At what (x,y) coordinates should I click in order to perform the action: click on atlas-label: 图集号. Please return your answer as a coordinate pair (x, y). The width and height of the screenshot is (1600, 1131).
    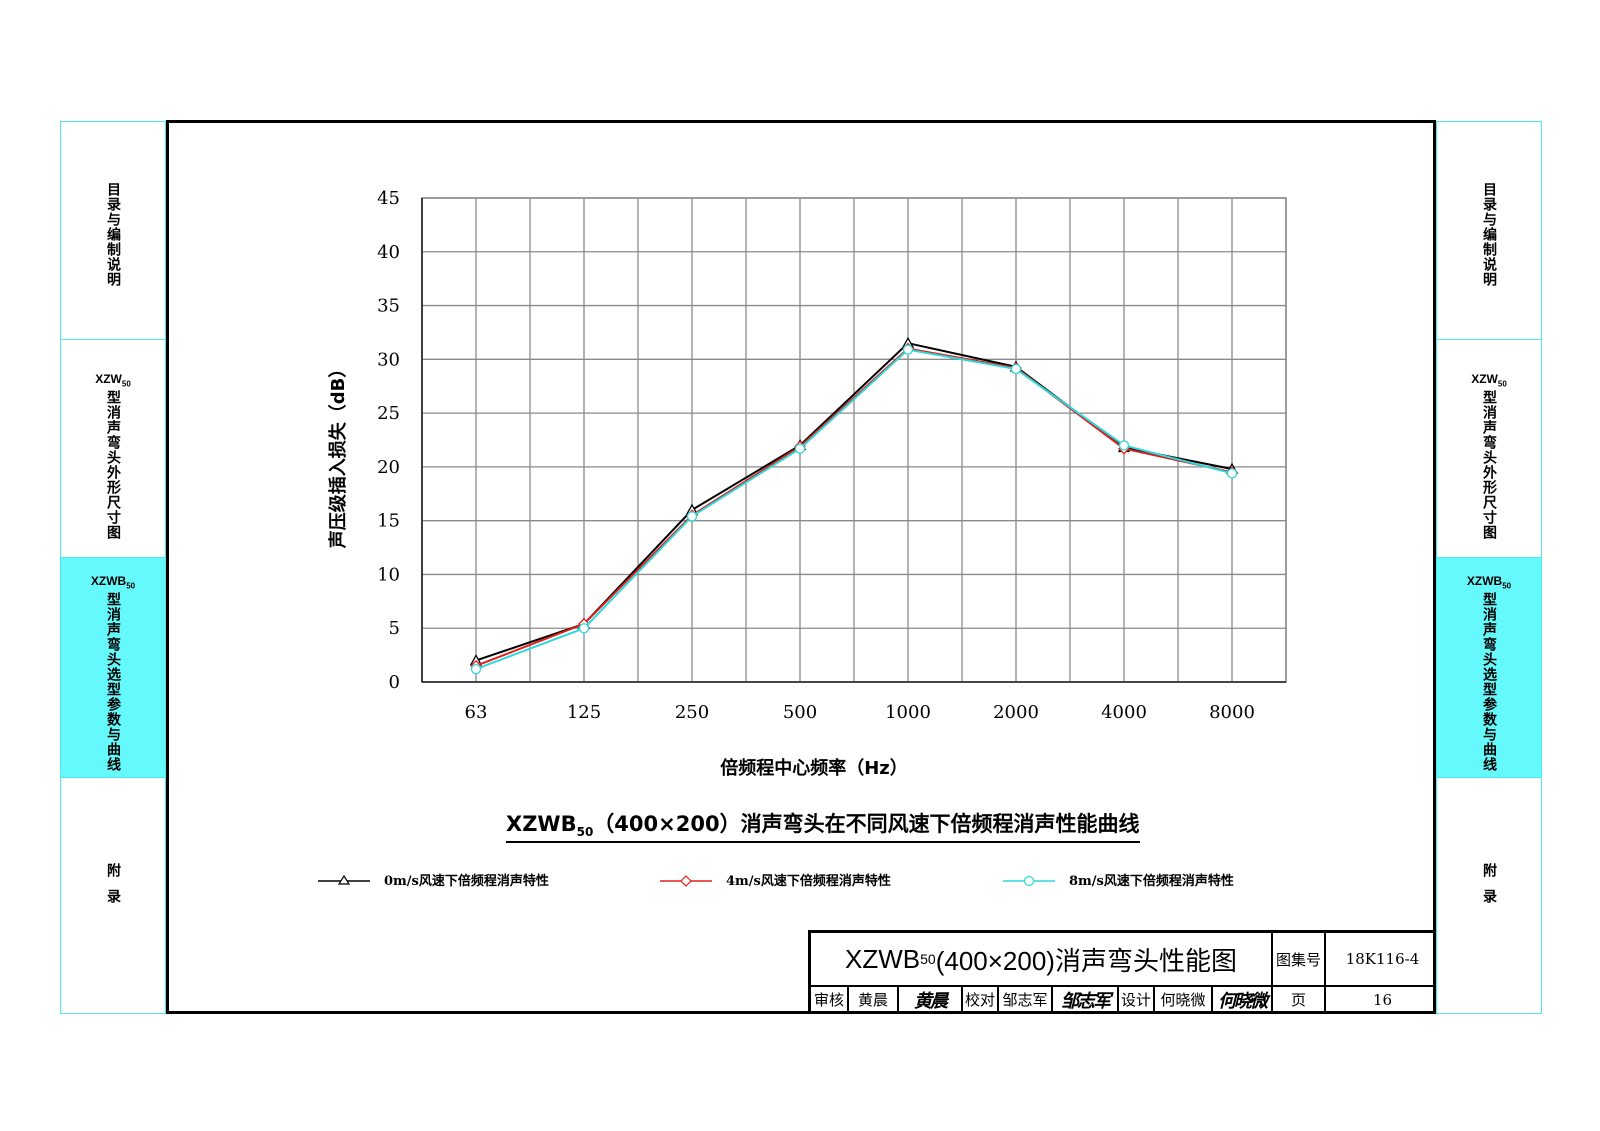
    Looking at the image, I should click on (1297, 959).